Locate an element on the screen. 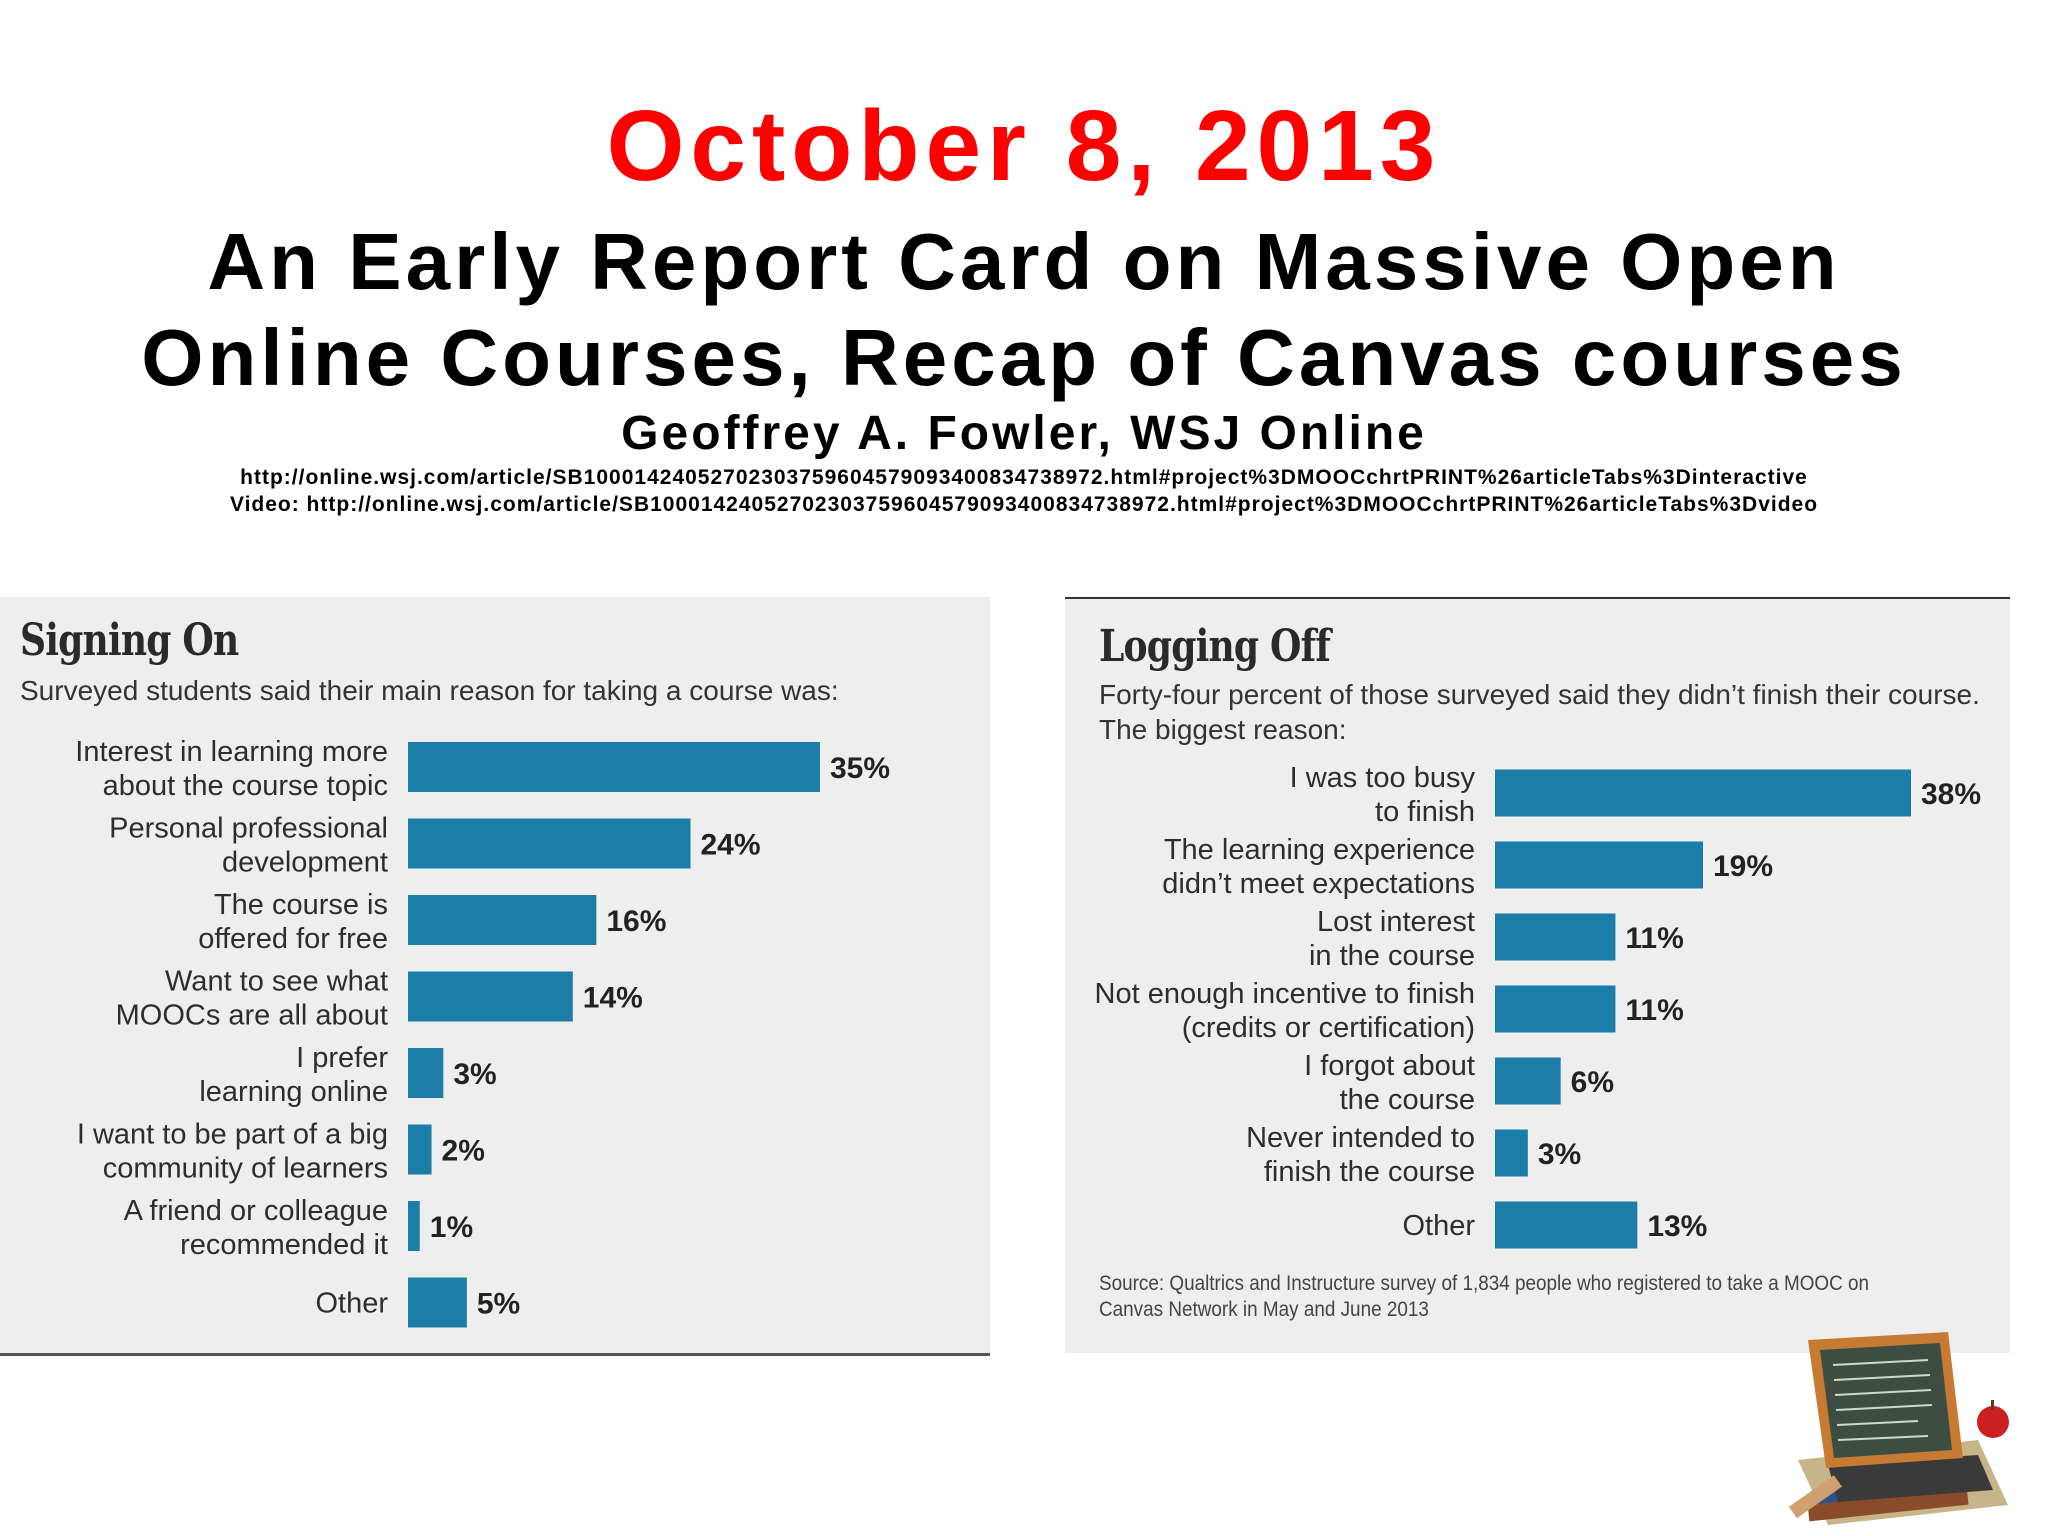 This screenshot has width=2048, height=1536. value-label: 13% is located at coordinates (1677, 1226).